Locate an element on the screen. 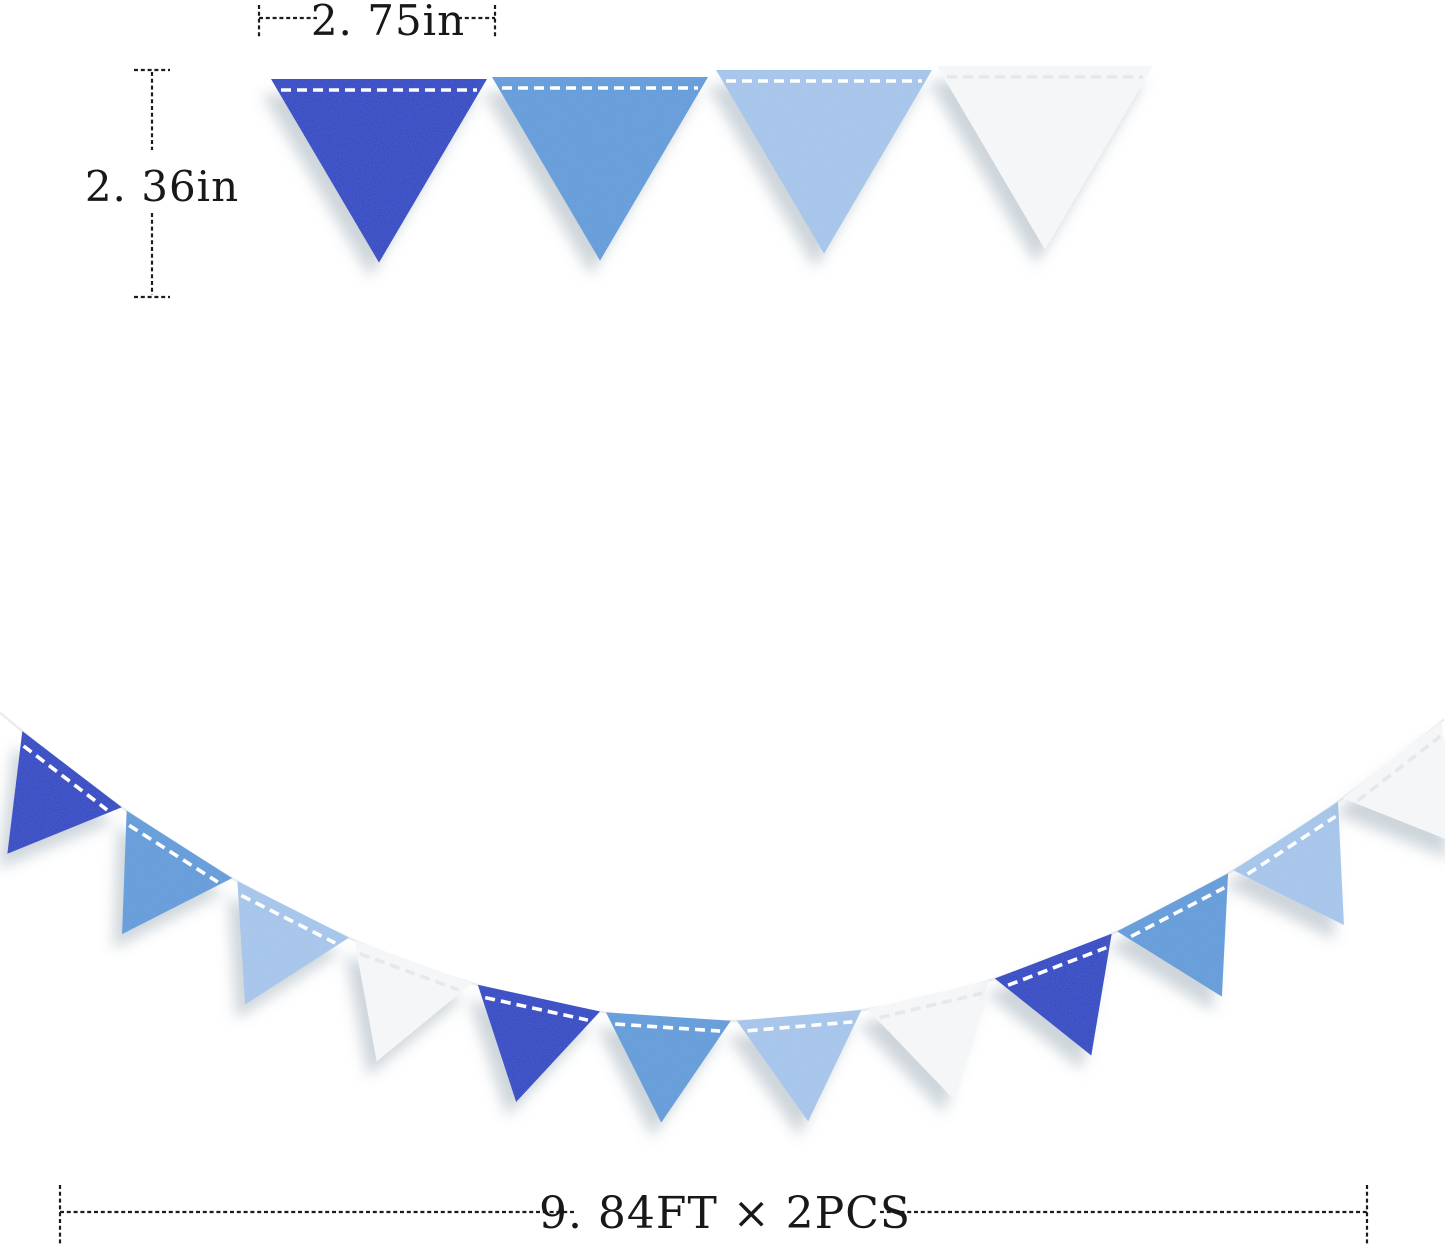 The width and height of the screenshot is (1445, 1248). flag-height-dimension: 2. 36in is located at coordinates (162, 183).